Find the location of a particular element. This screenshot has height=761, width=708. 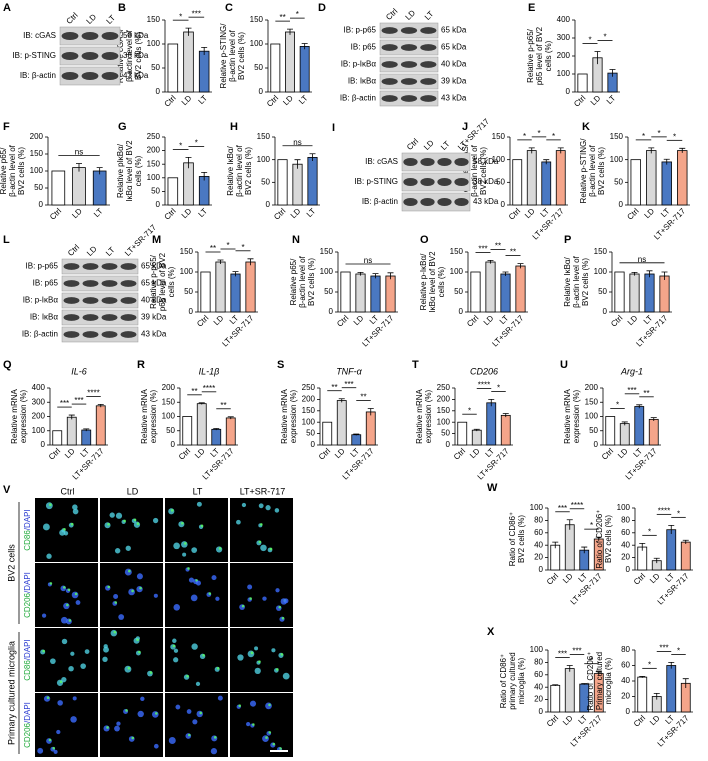

blot-strip is located at coordinates (100, 283).